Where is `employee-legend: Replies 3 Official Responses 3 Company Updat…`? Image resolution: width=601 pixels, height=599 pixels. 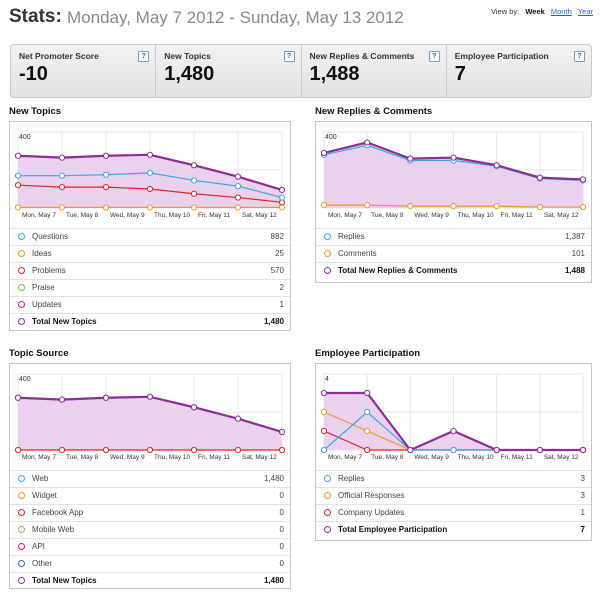
employee-legend: Replies 3 Official Responses 3 Company Updat… is located at coordinates (453, 504).